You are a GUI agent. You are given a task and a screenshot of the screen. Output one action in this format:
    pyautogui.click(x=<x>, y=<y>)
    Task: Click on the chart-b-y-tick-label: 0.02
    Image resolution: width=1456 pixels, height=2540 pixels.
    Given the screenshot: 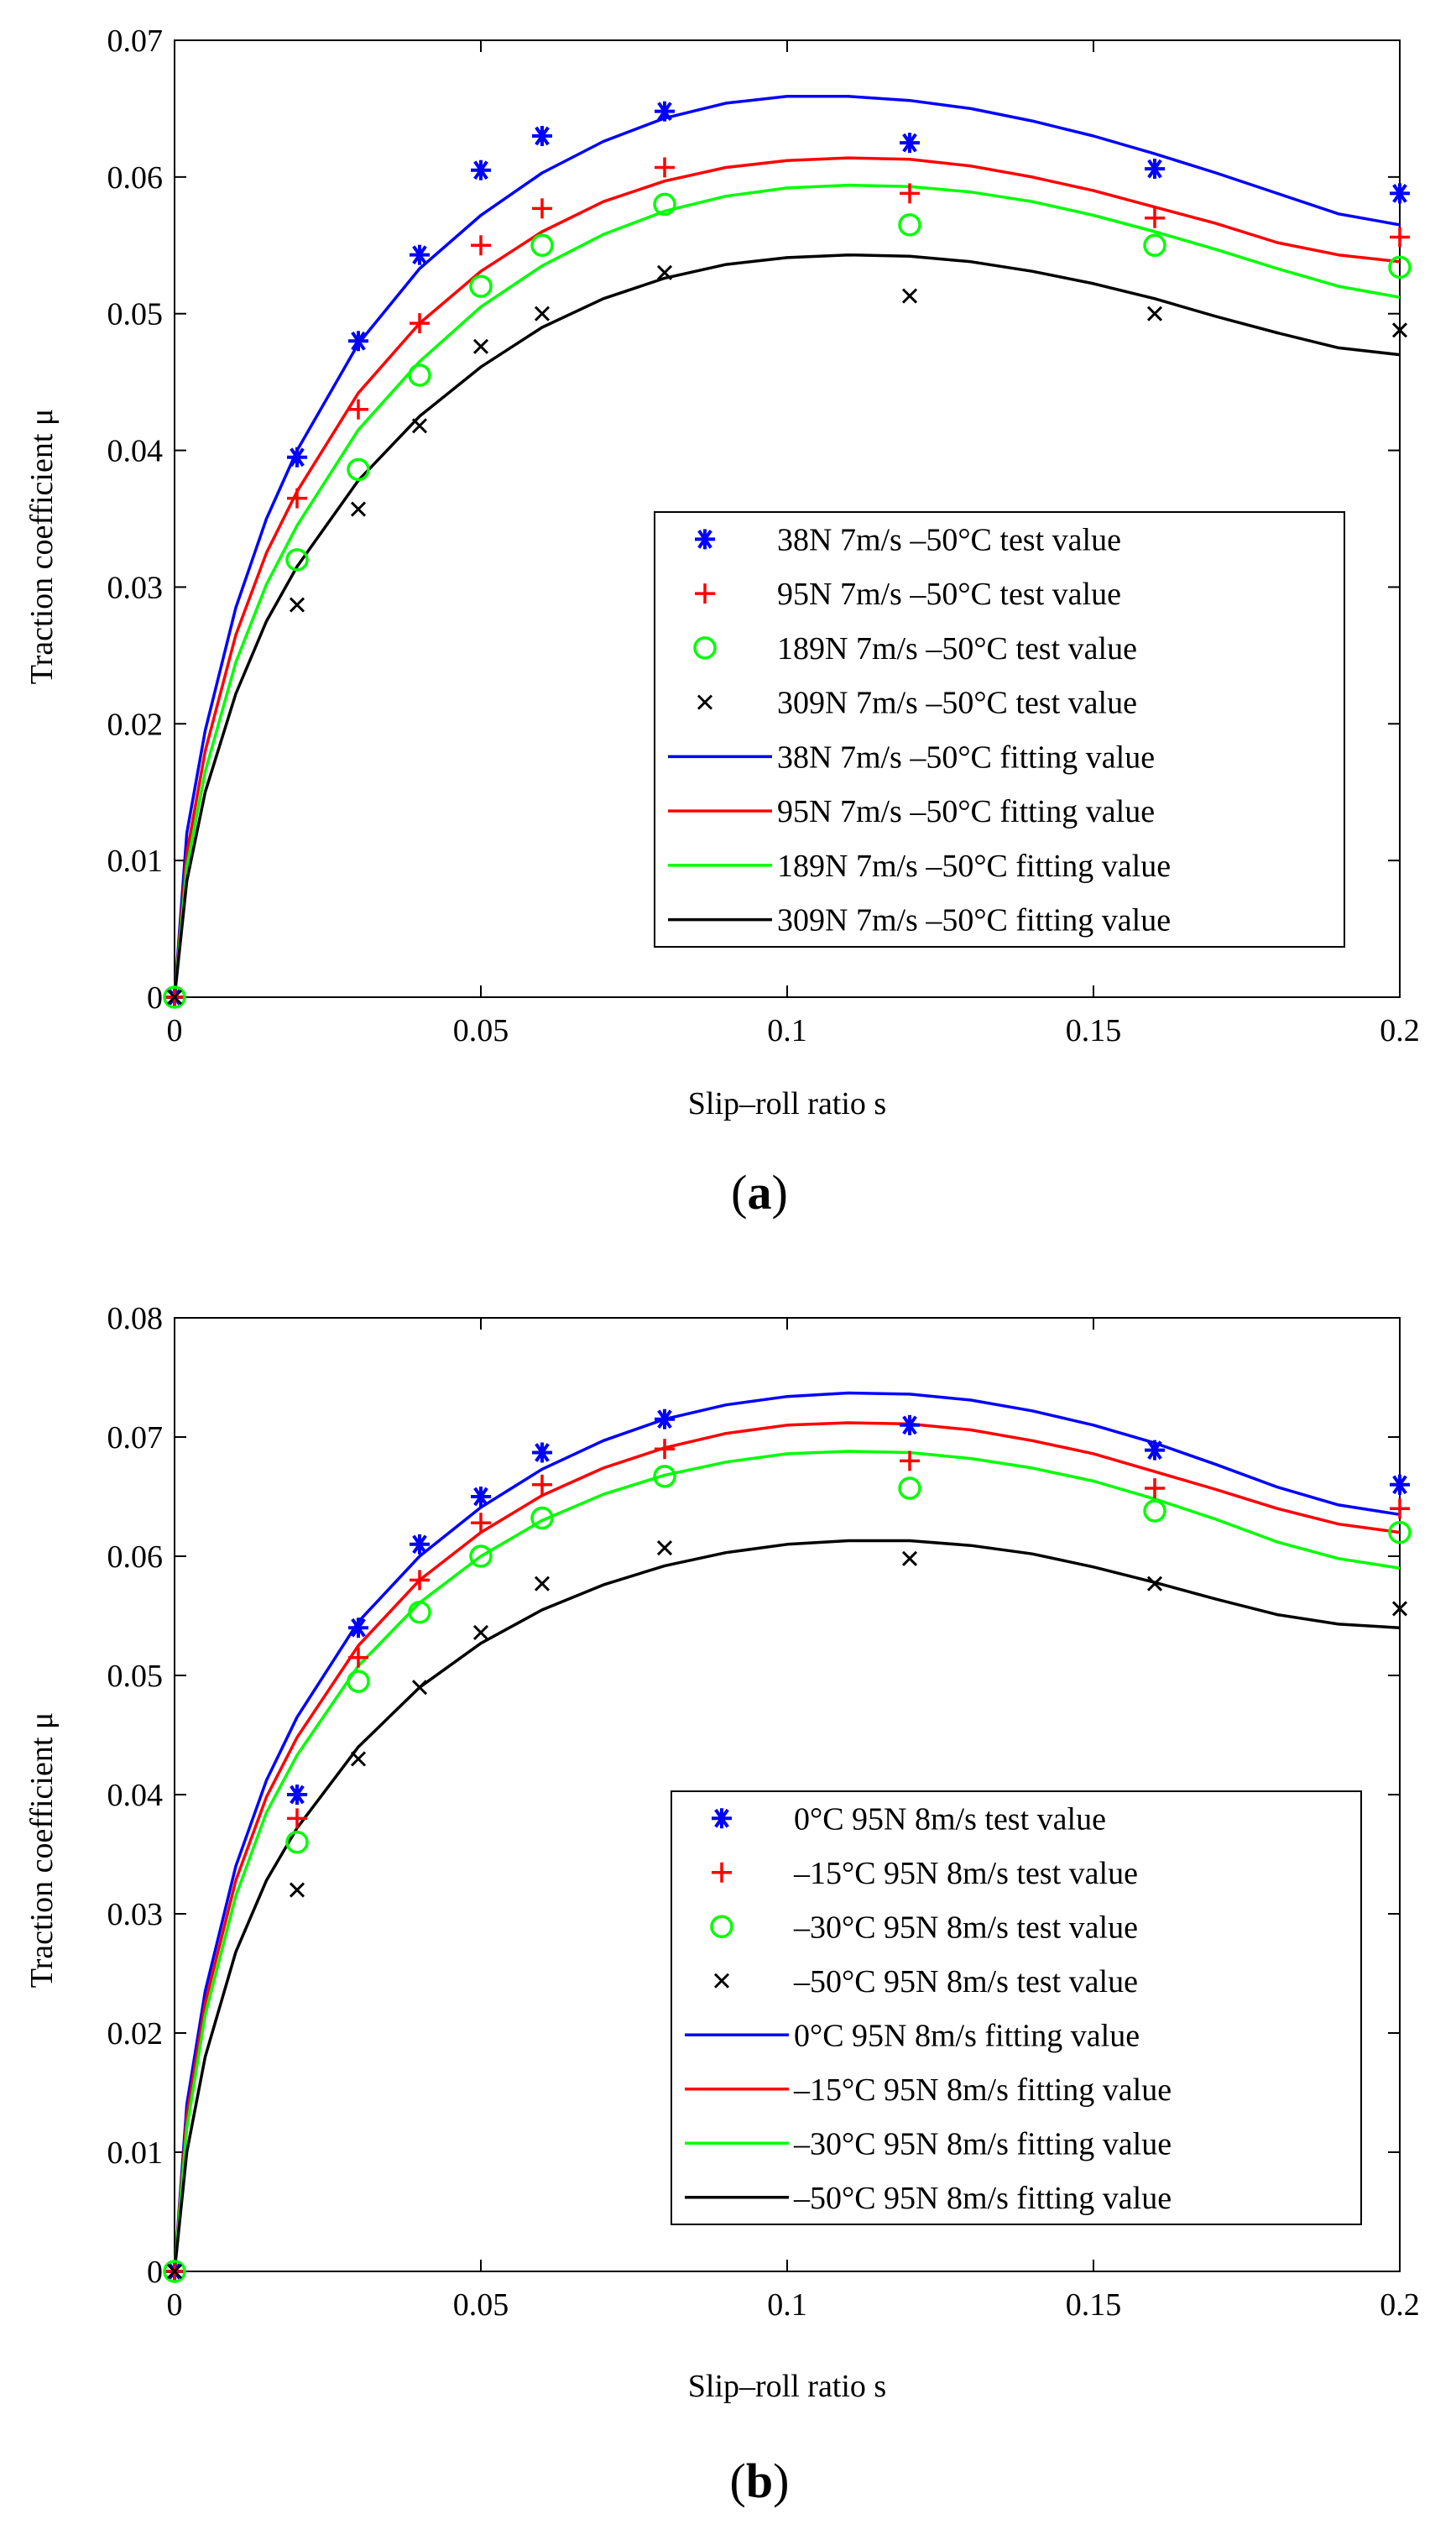 What is the action you would take?
    pyautogui.click(x=135, y=2033)
    